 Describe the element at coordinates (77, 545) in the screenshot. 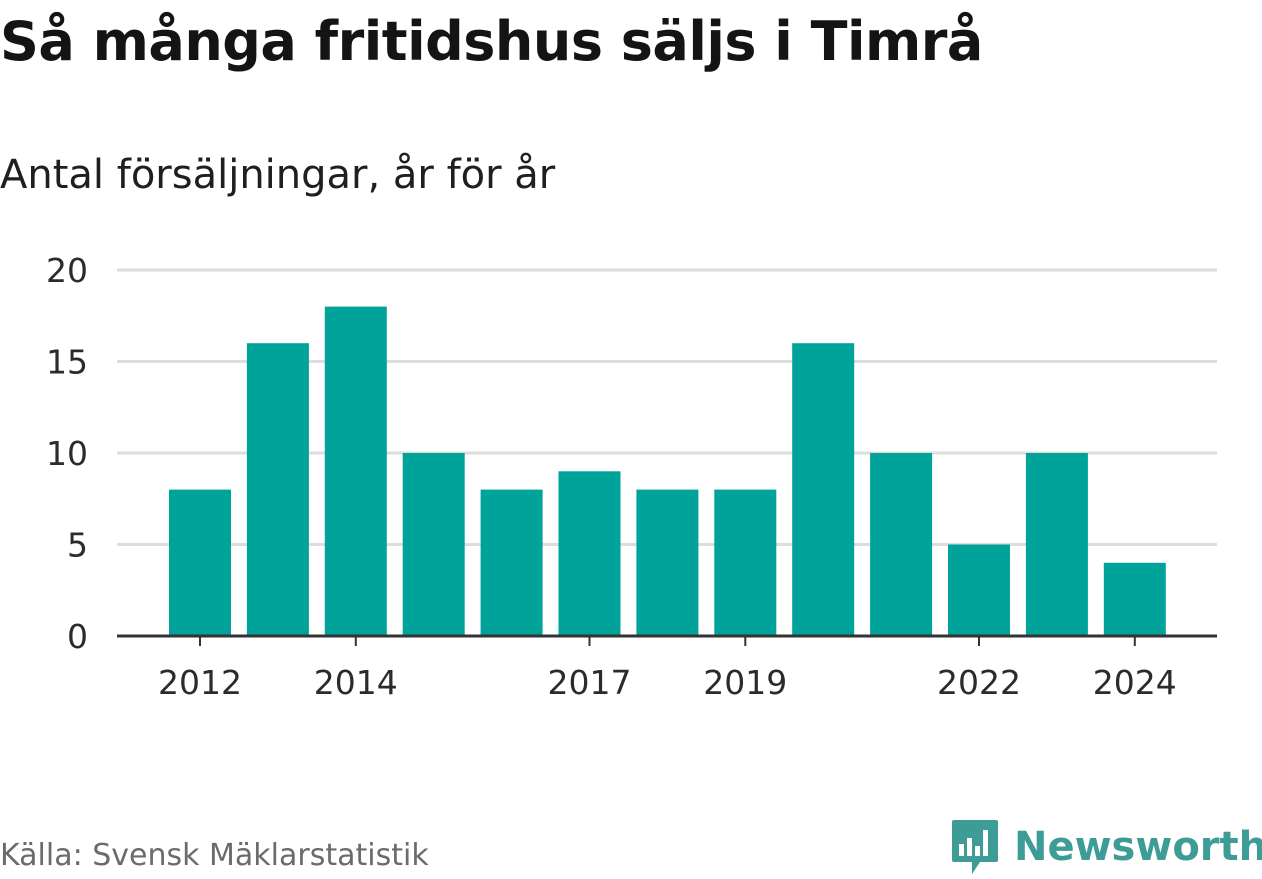

I see `y-tick-label-5: 5` at that location.